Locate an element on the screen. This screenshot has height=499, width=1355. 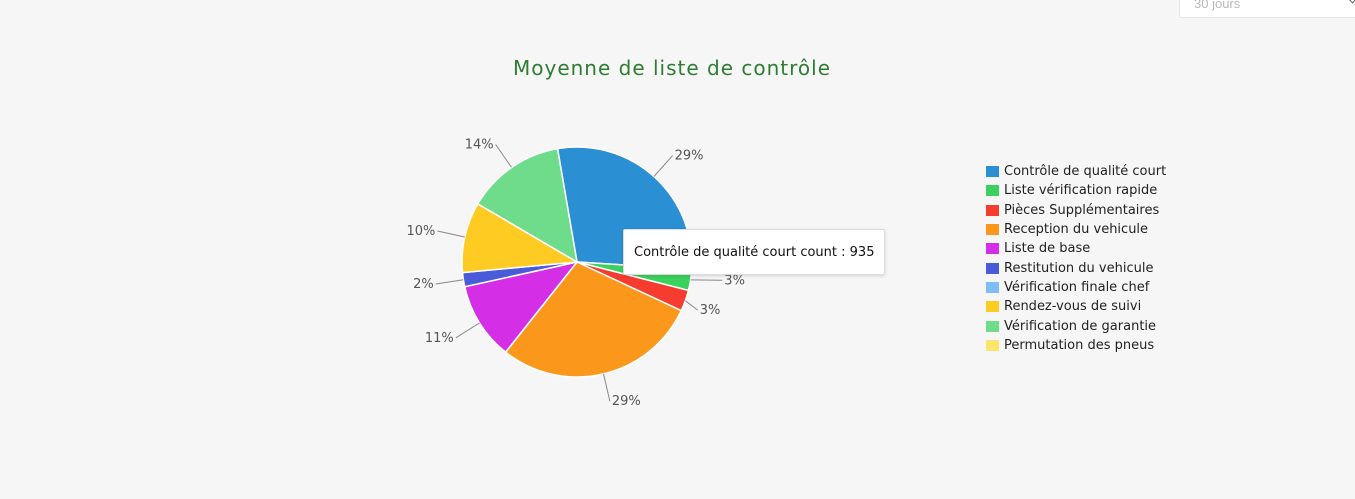
legend-item: Permutation des pneus is located at coordinates (1076, 345).